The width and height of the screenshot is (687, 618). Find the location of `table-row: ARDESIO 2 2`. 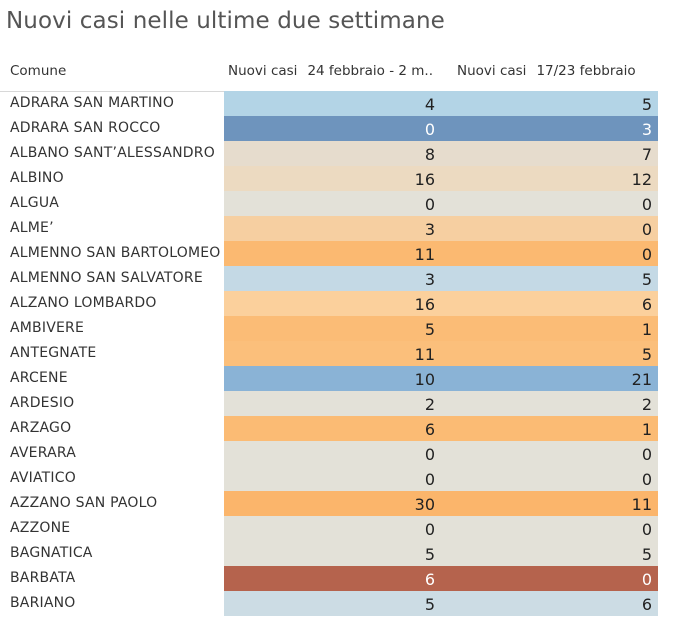

table-row: ARDESIO 2 2 is located at coordinates (343, 403).